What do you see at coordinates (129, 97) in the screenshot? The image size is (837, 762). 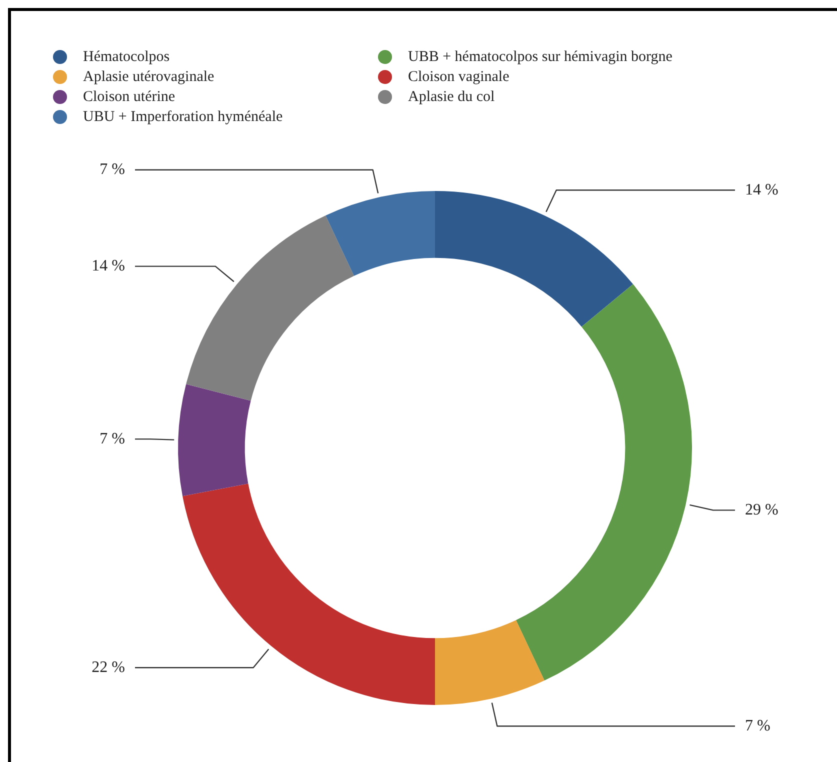 I see `legend-label: Cloison utérine` at bounding box center [129, 97].